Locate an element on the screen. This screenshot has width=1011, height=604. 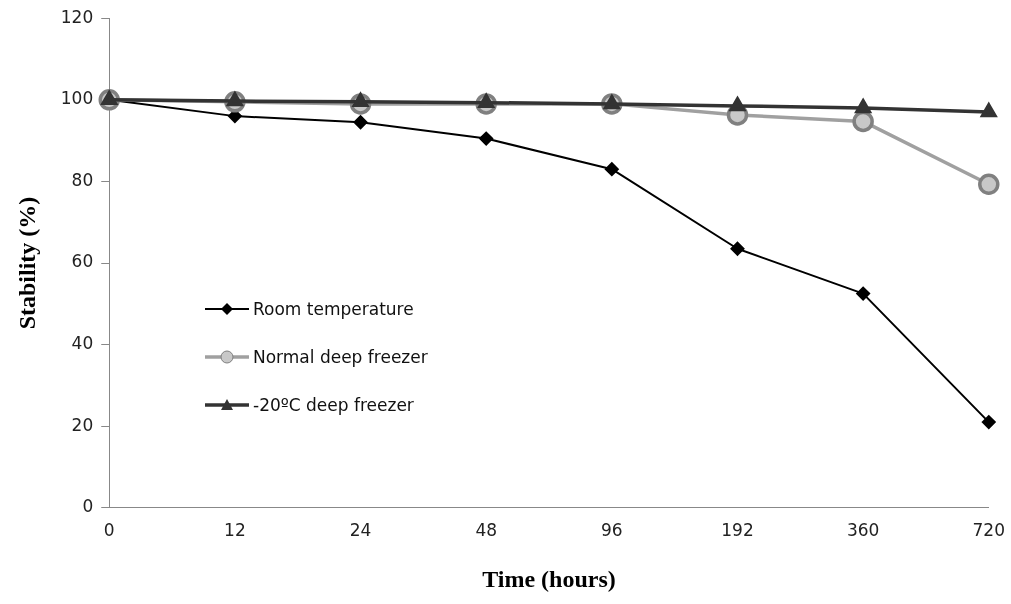
x-tick-label: 48 is located at coordinates (486, 530).